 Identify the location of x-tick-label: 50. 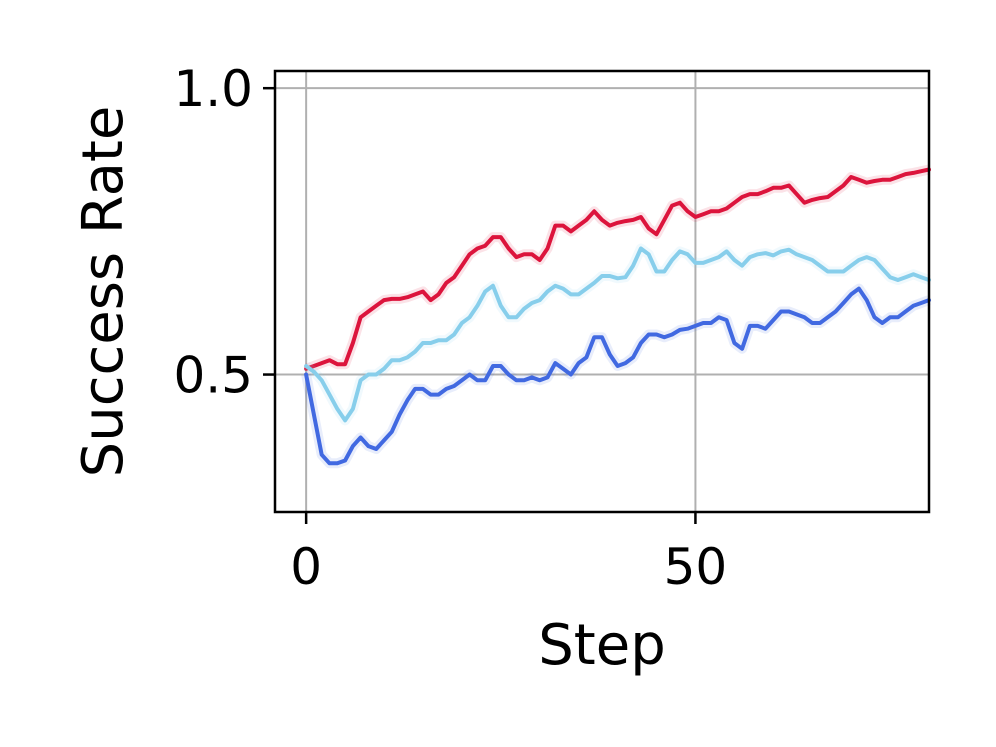
(696, 567).